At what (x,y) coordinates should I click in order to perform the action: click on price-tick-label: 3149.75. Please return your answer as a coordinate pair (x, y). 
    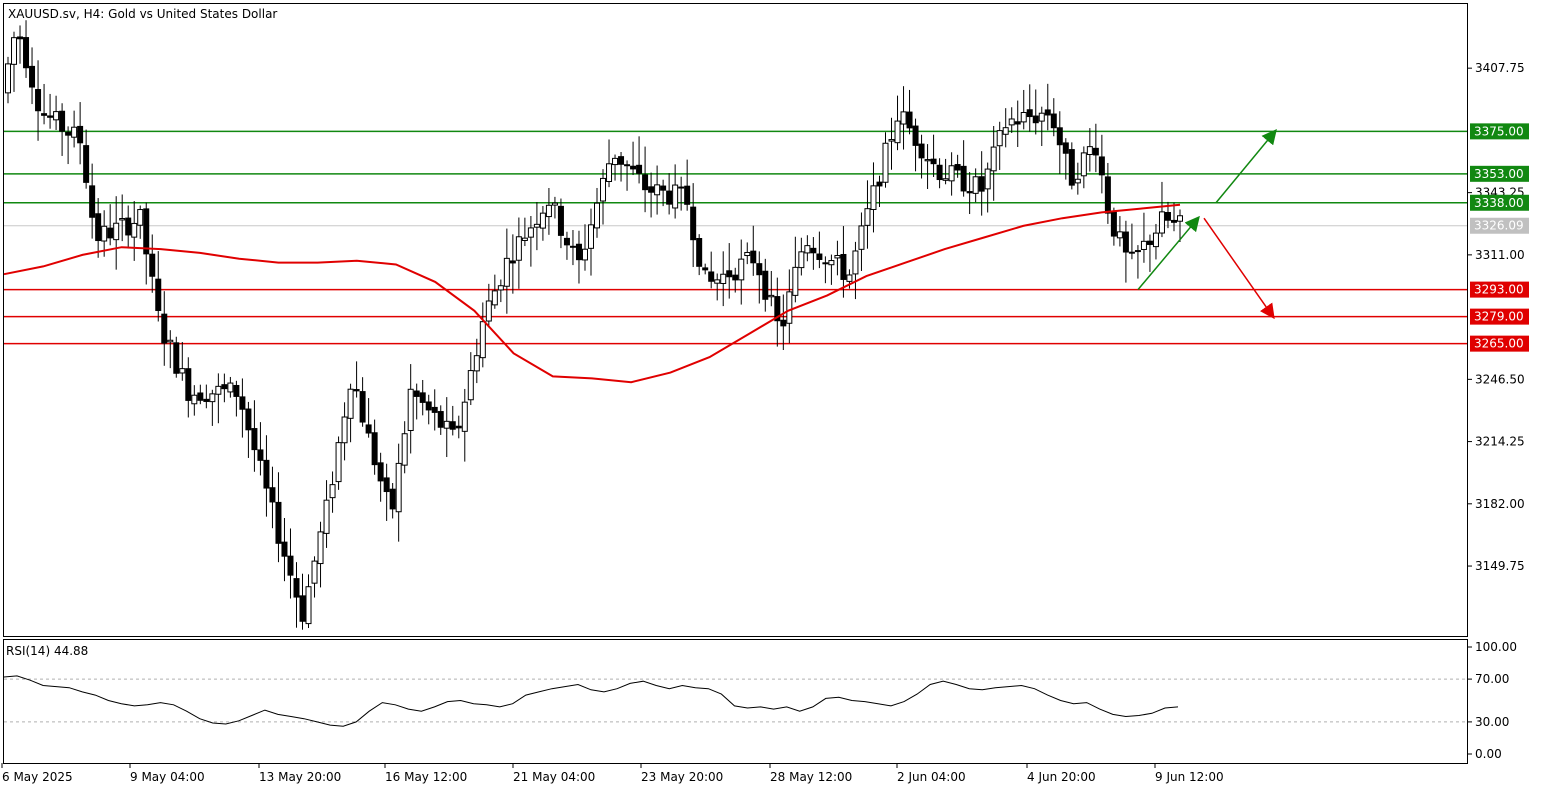
    Looking at the image, I should click on (1500, 566).